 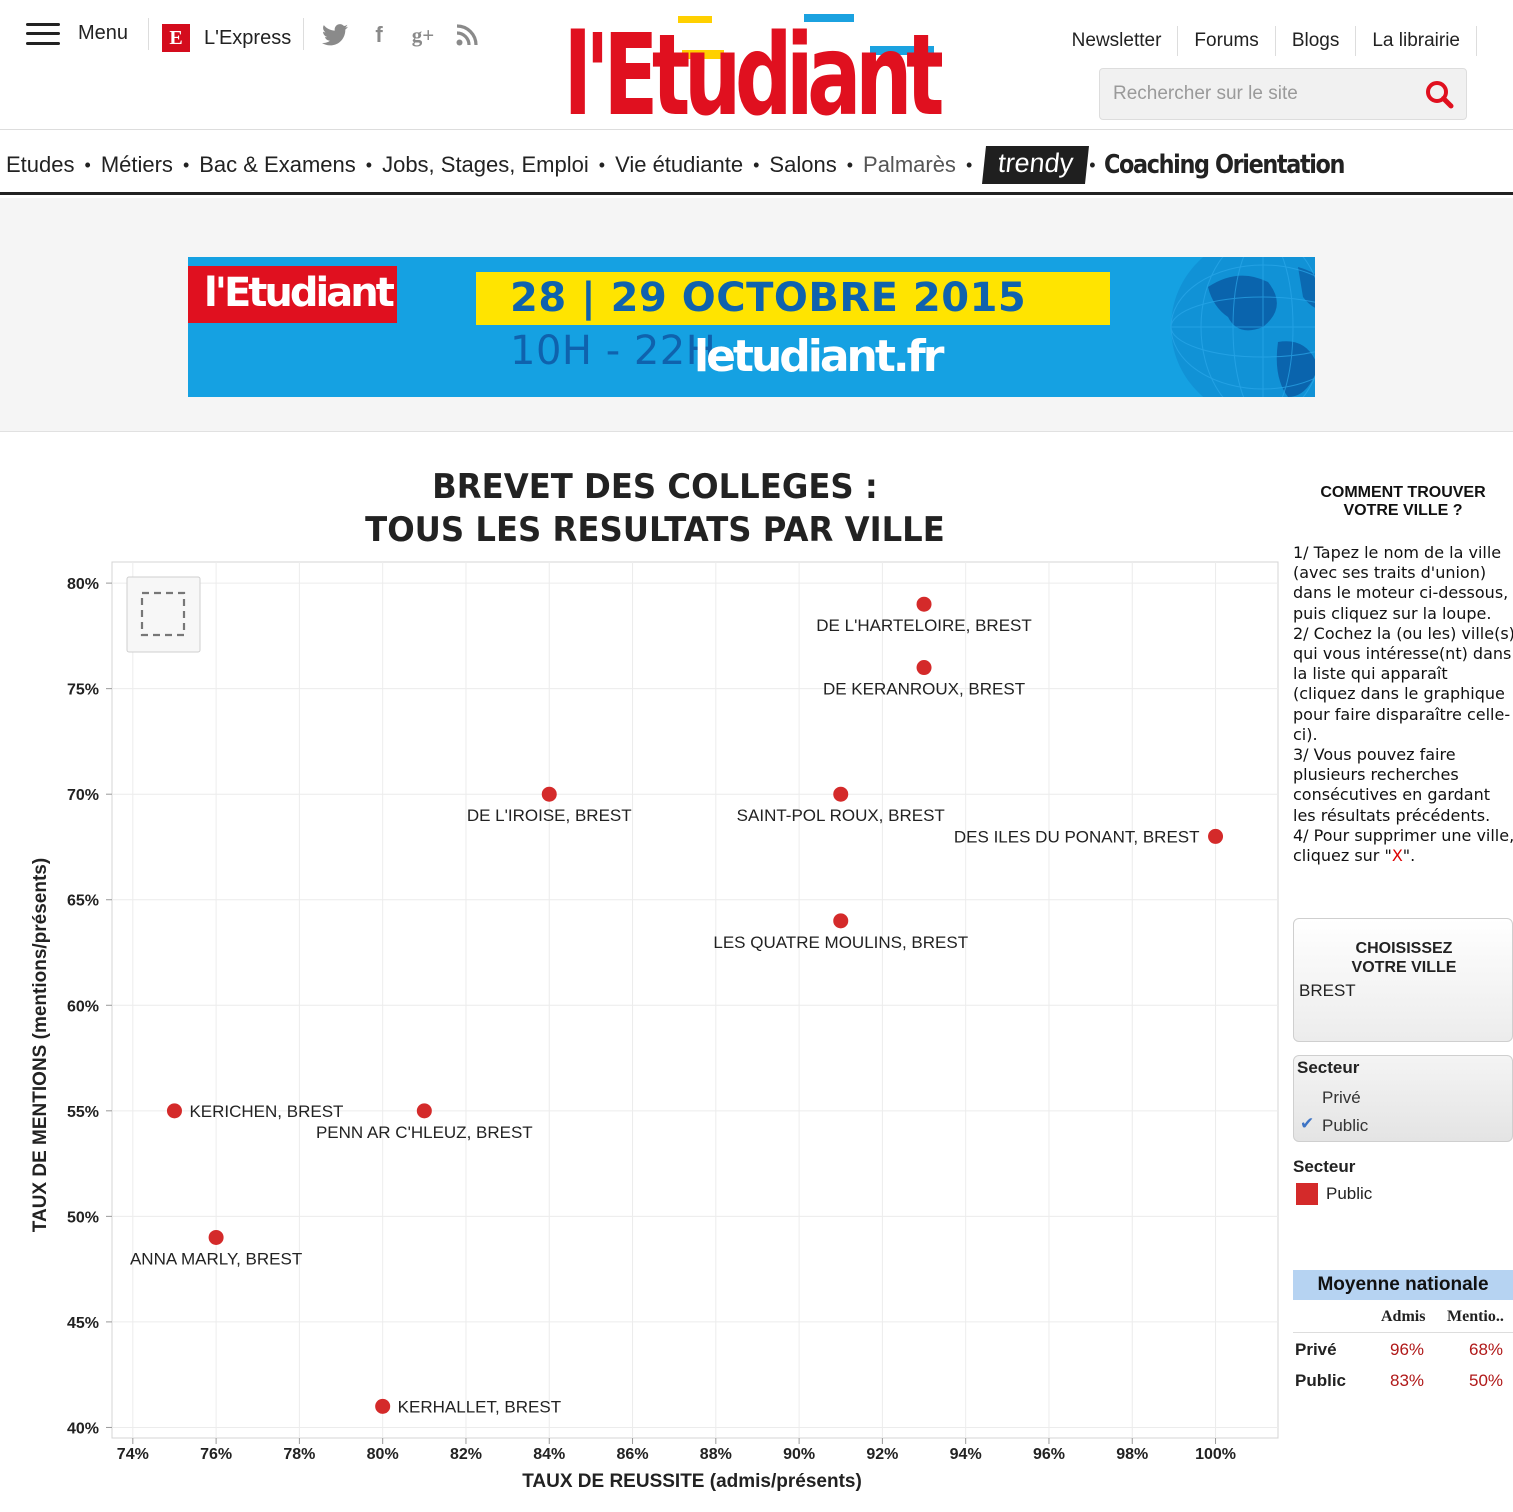 I want to click on secteur-filter: Secteur Privé ✔ Public, so click(x=1403, y=1098).